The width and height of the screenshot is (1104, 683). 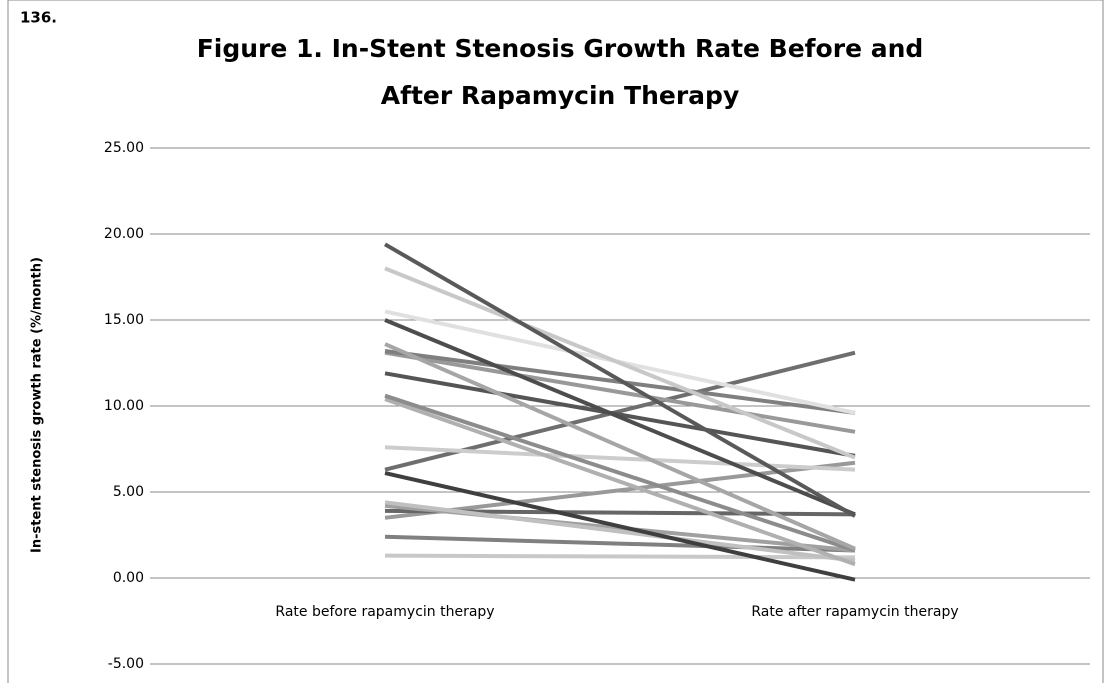 What do you see at coordinates (37, 405) in the screenshot?
I see `y-axis-label: In-stent stenosis growth rate (%/month)` at bounding box center [37, 405].